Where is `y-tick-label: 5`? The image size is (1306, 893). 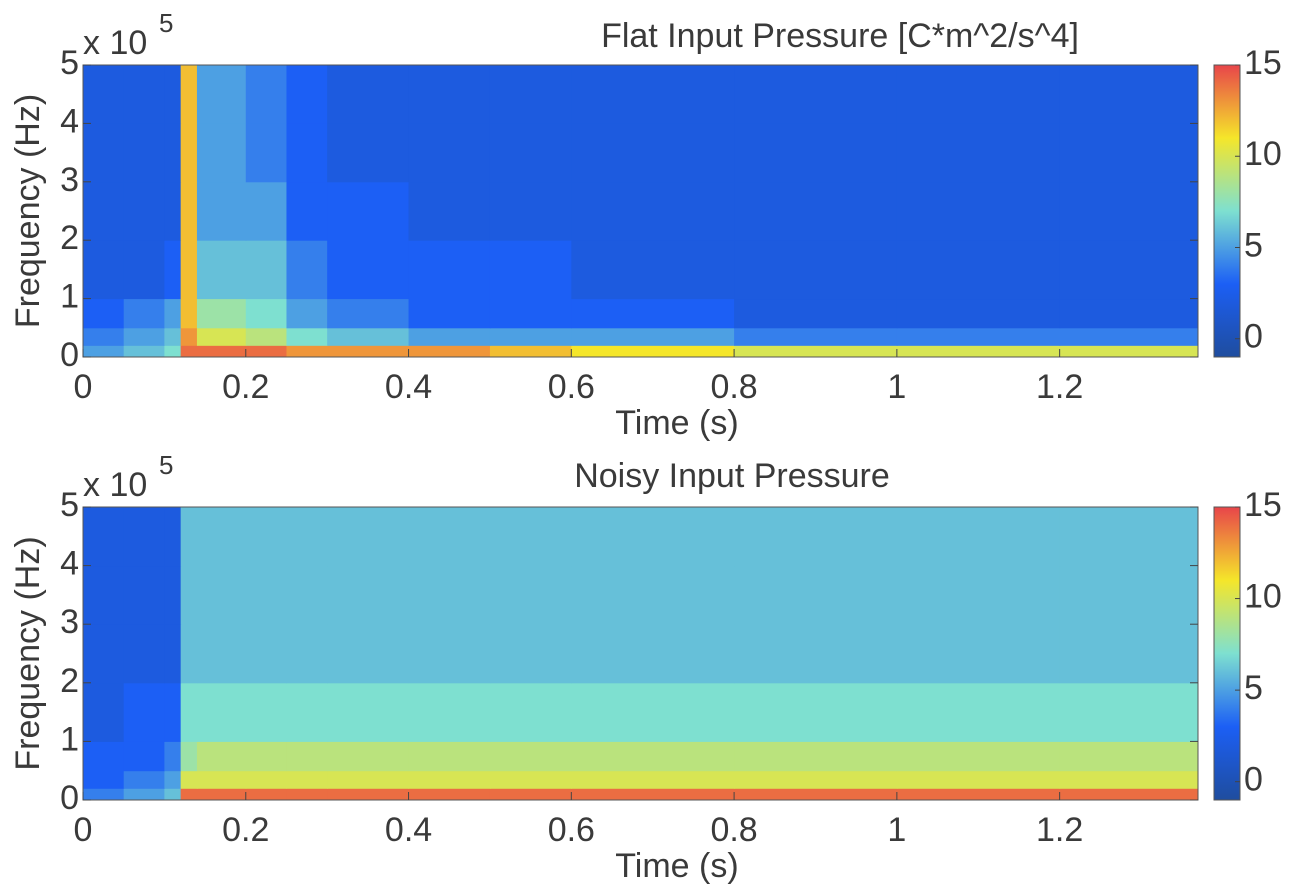 y-tick-label: 5 is located at coordinates (69, 63).